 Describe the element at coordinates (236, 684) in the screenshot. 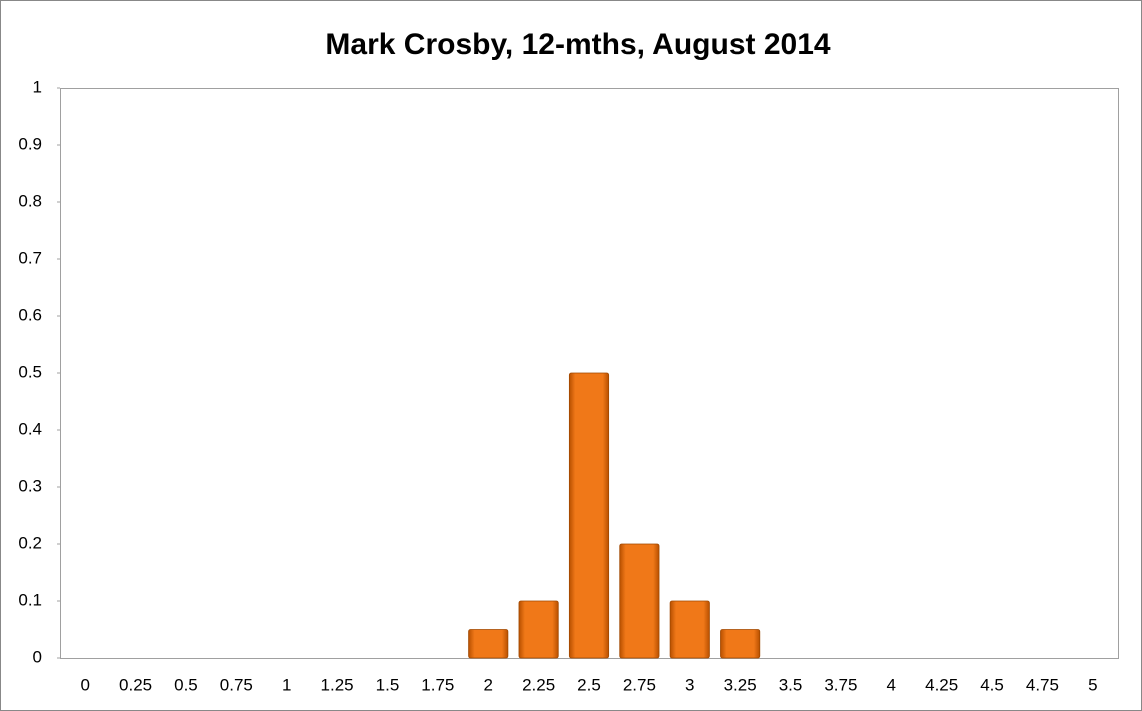

I see `x-tick-label: 0.75` at that location.